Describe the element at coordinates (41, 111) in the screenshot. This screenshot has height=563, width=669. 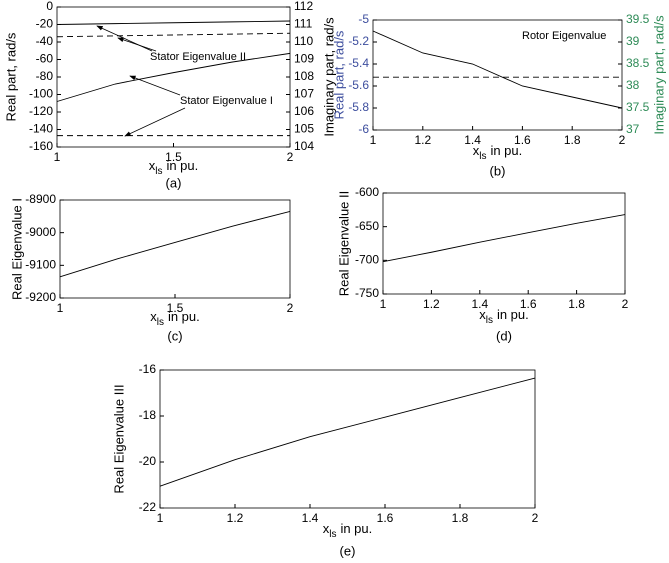
I see `y-tick-label: -120` at that location.